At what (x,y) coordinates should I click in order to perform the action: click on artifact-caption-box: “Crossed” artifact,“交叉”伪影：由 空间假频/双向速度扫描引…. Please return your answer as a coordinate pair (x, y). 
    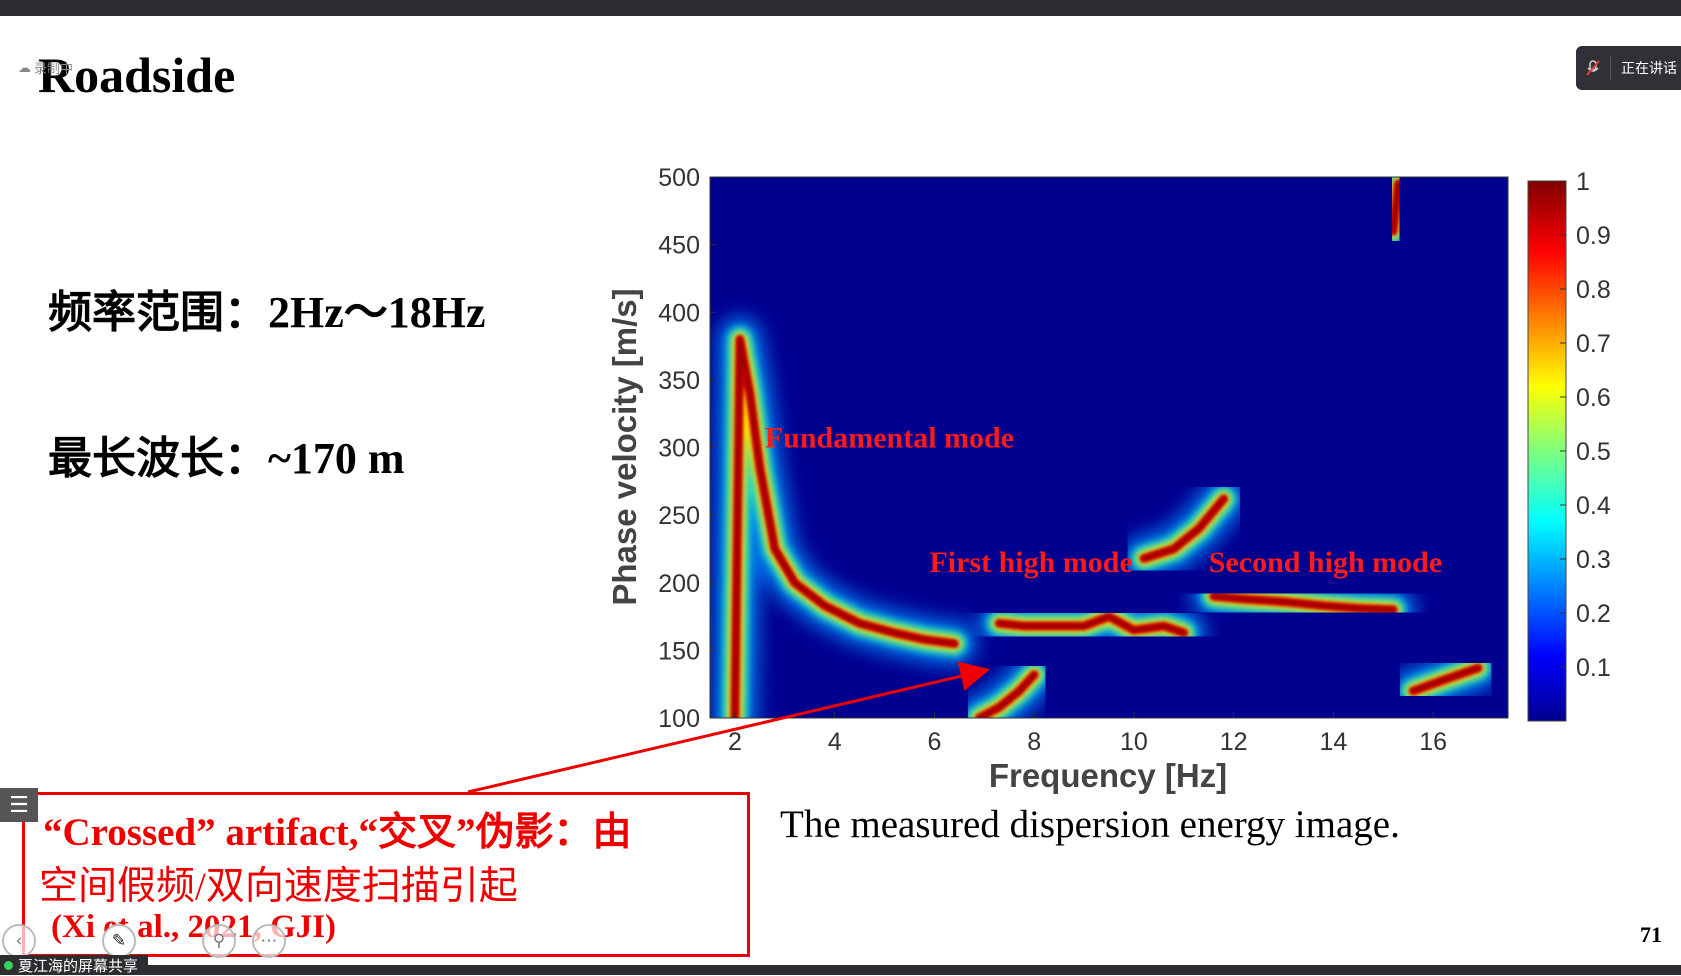
    Looking at the image, I should click on (386, 874).